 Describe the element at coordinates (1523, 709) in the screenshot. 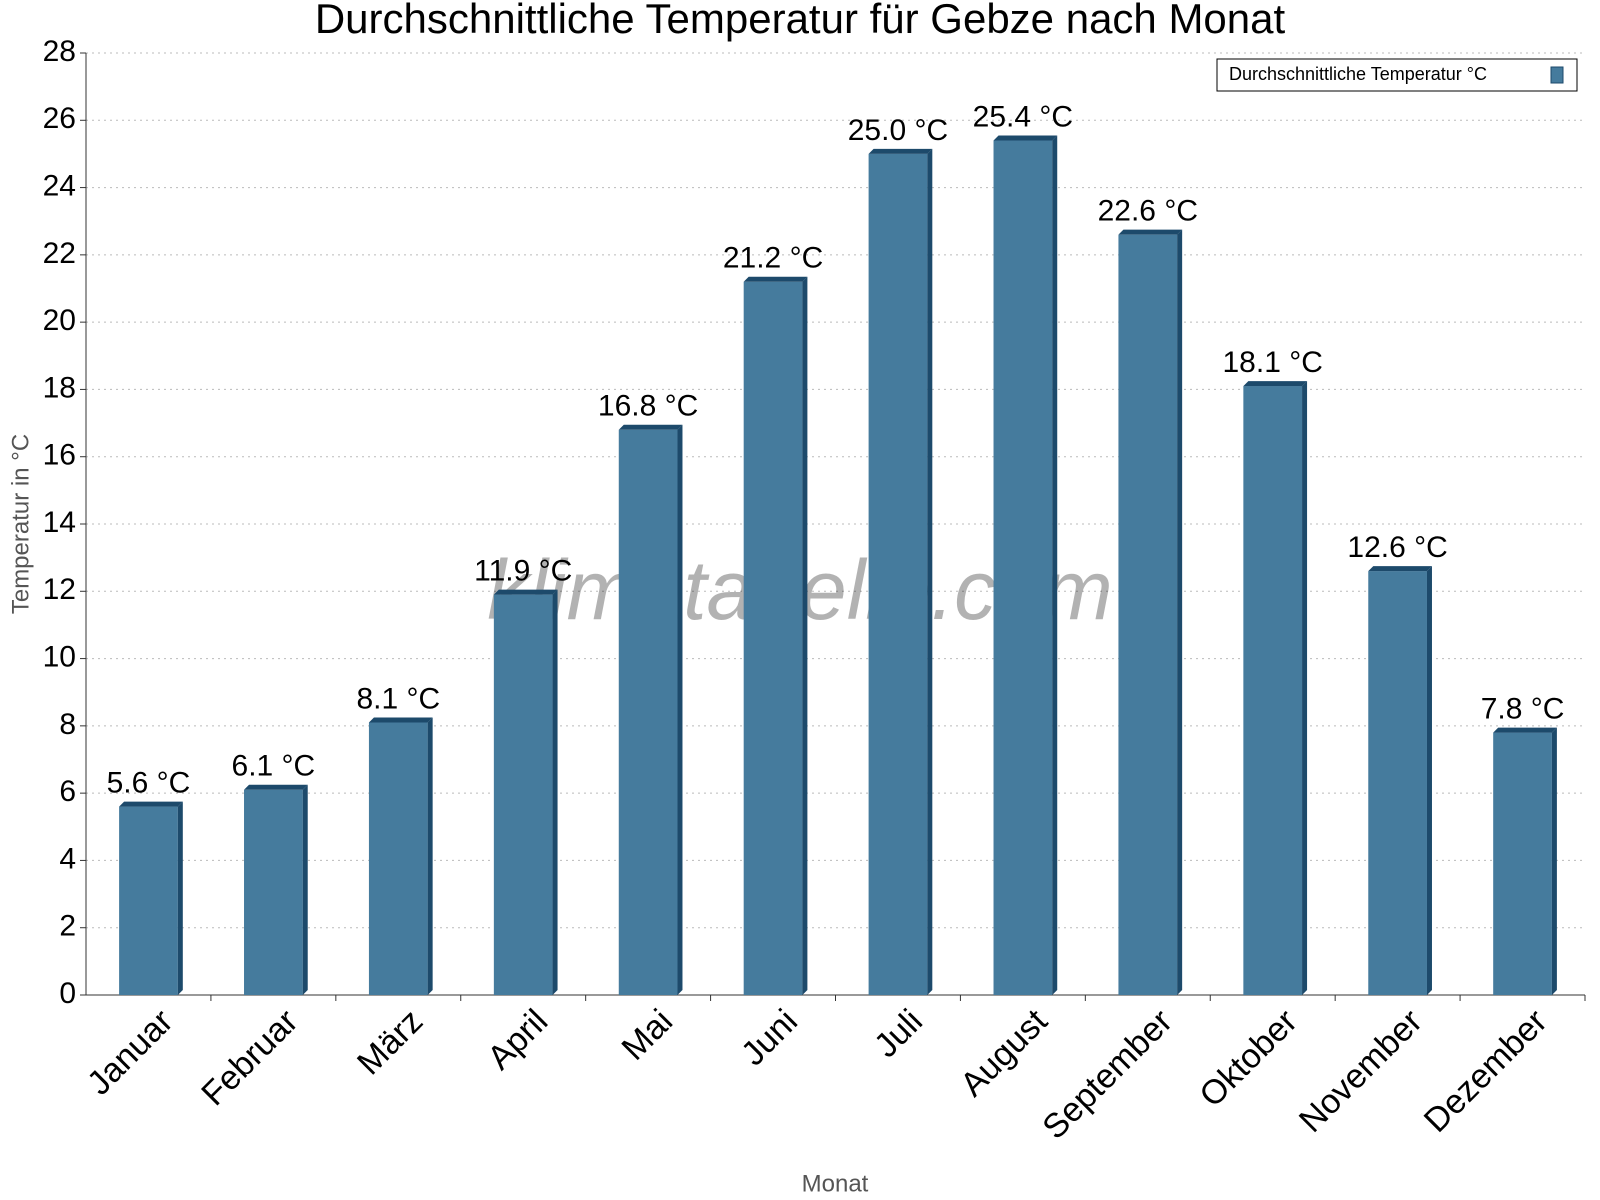

I see `value-label: 7.8 °C` at that location.